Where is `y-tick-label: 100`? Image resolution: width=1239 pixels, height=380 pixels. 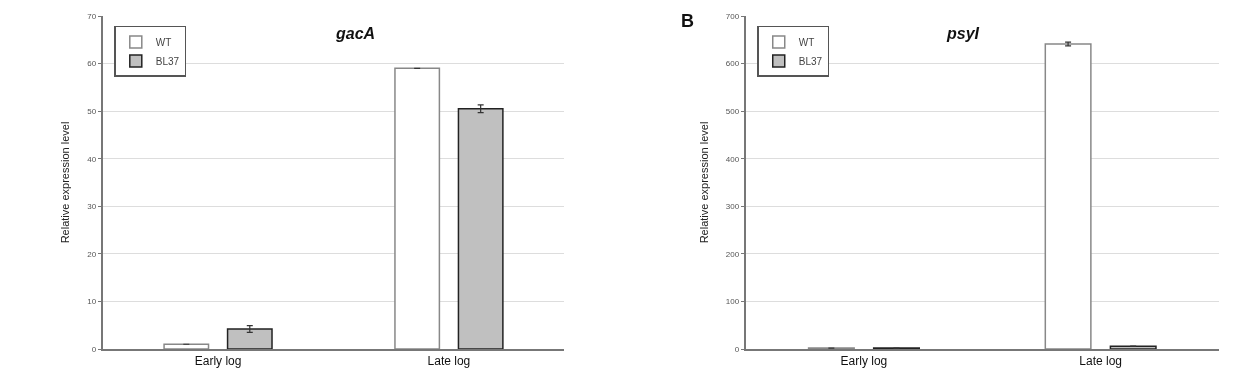
y-tick-label: 100 is located at coordinates (732, 302).